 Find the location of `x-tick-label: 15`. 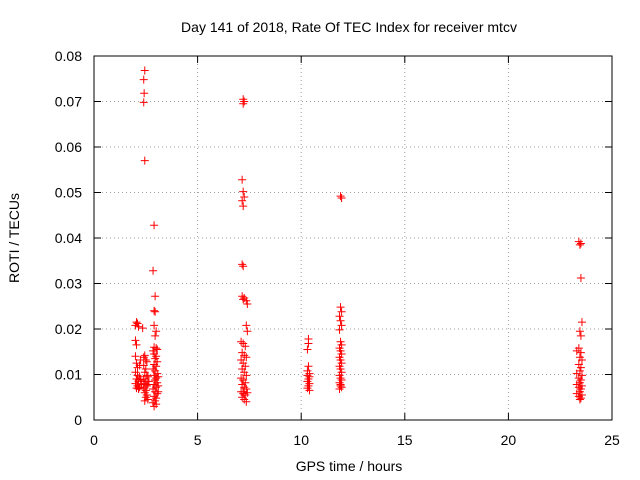

x-tick-label: 15 is located at coordinates (405, 440).